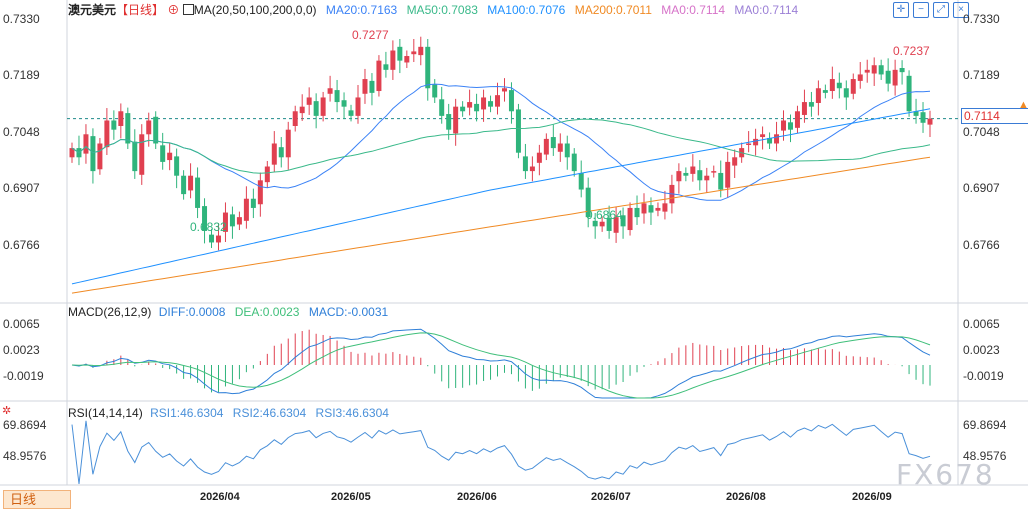  What do you see at coordinates (961, 10) in the screenshot?
I see `close-icon: ×` at bounding box center [961, 10].